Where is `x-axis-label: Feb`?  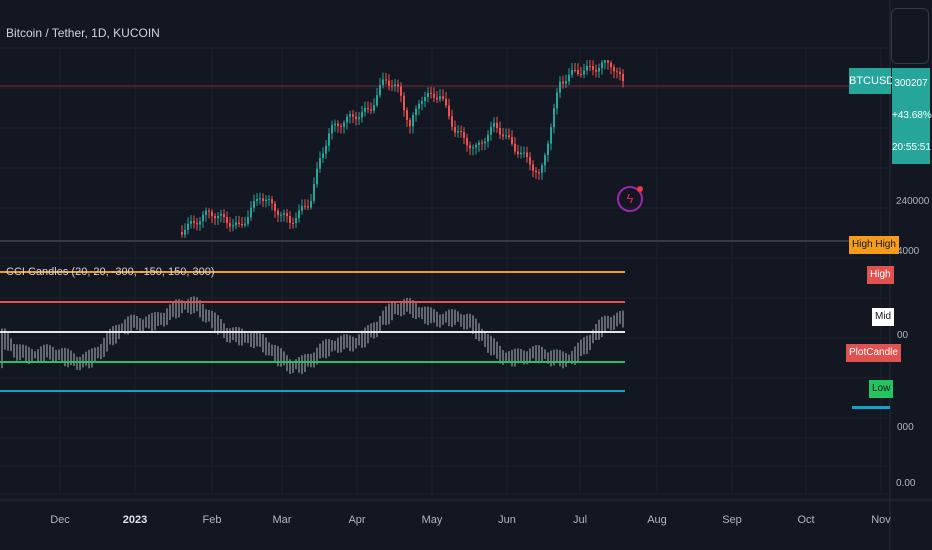 x-axis-label: Feb is located at coordinates (212, 520).